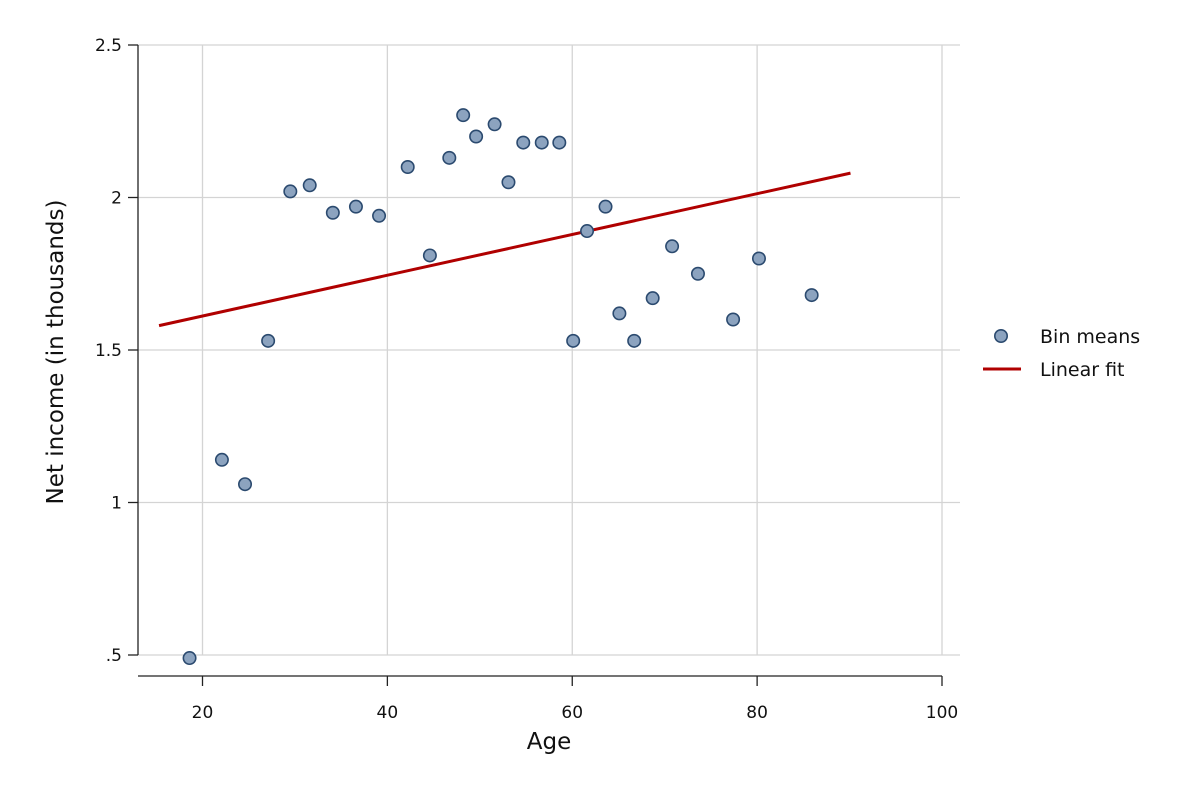 The width and height of the screenshot is (1200, 800). What do you see at coordinates (549, 742) in the screenshot?
I see `x-axis-title: Age` at bounding box center [549, 742].